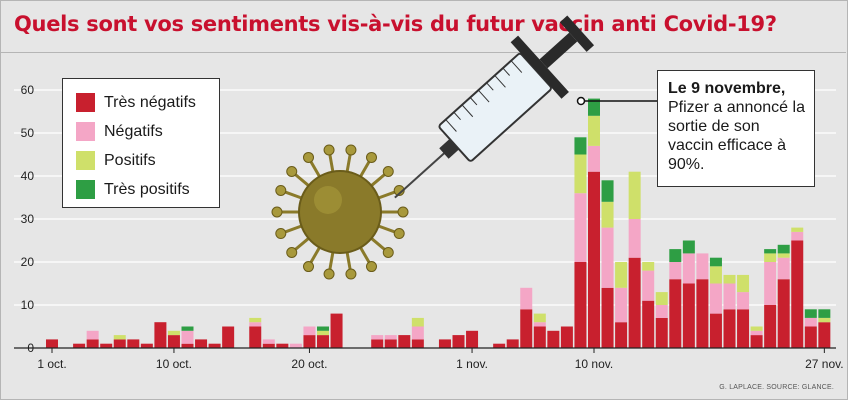  Describe the element at coordinates (28, 262) in the screenshot. I see `y-tick-label: 20` at that location.